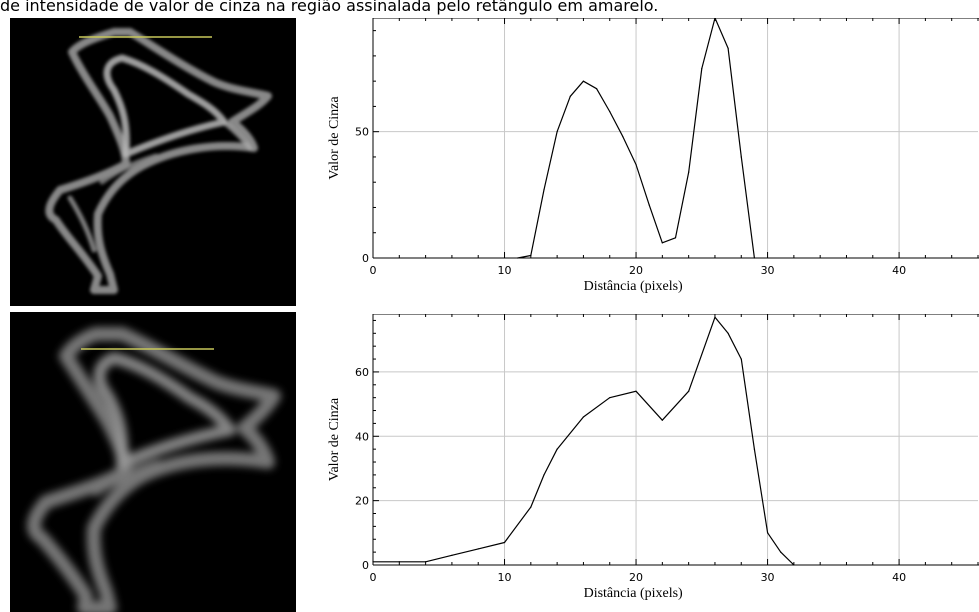 Image resolution: width=979 pixels, height=612 pixels. What do you see at coordinates (362, 501) in the screenshot?
I see `y-tick-label: 20` at bounding box center [362, 501].